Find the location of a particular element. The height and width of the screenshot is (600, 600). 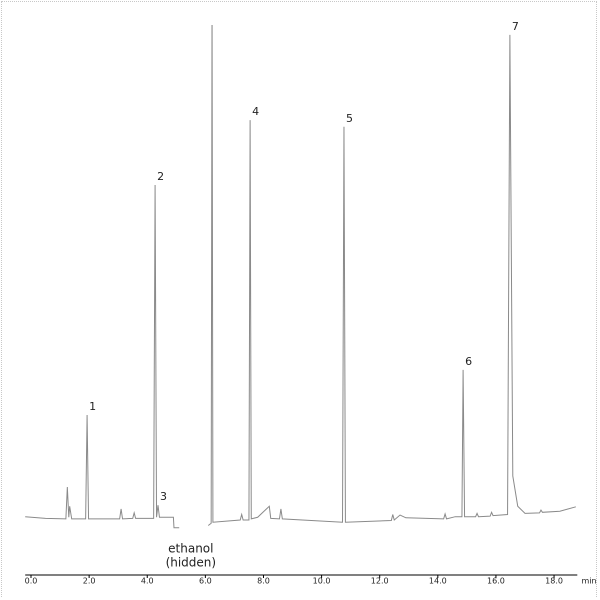

x-tick-label: 10.0 is located at coordinates (322, 581).